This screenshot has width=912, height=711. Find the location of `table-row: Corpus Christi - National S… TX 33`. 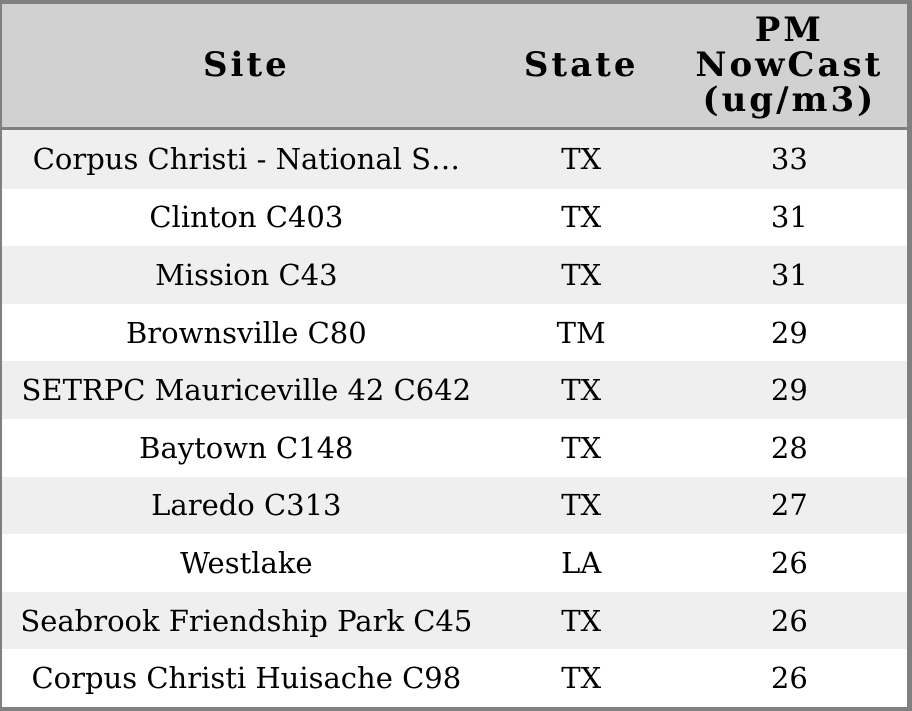

table-row: Corpus Christi - National S… TX 33 is located at coordinates (454, 158).